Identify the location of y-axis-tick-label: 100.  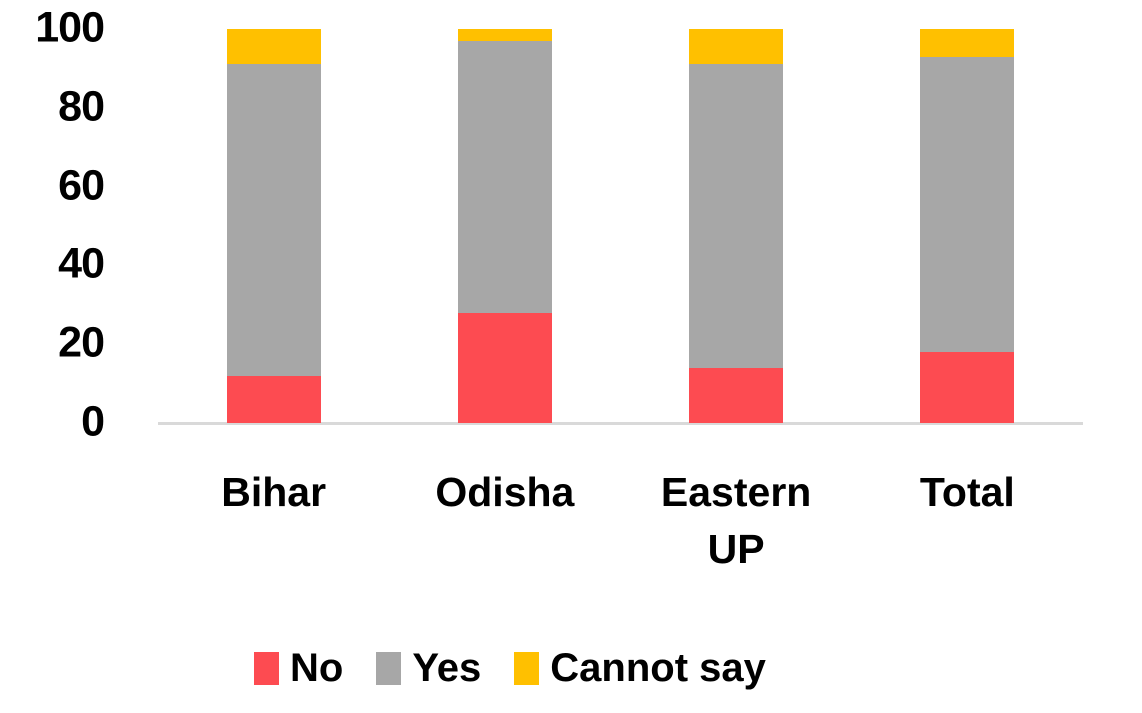
(70, 27).